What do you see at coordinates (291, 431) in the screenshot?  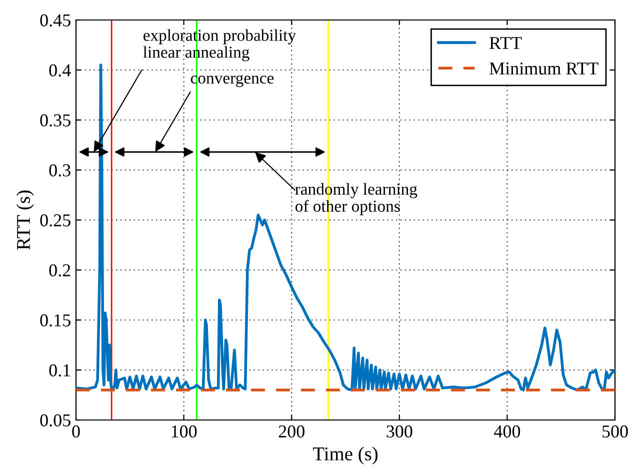 I see `x-tick-label: 200` at bounding box center [291, 431].